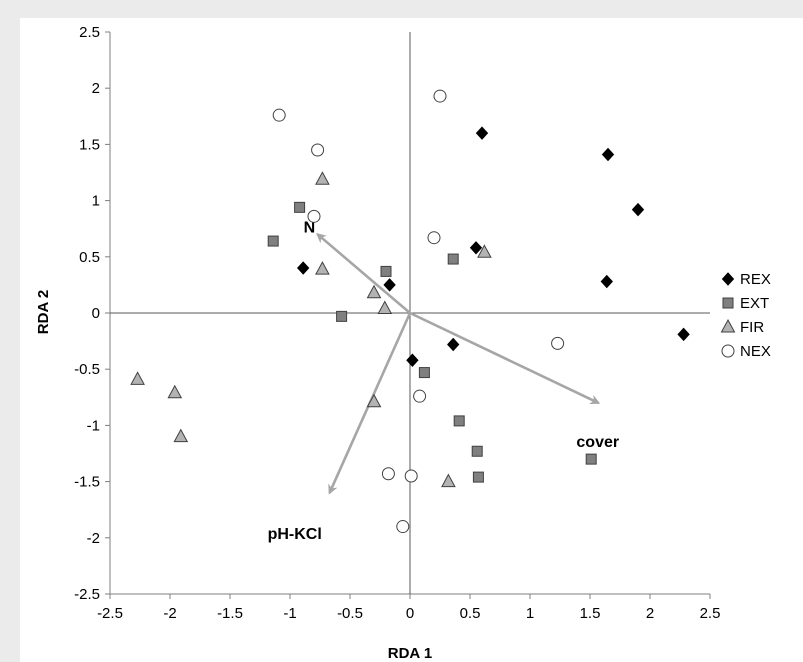 This screenshot has width=803, height=662. Describe the element at coordinates (752, 327) in the screenshot. I see `legend-label-fir: FIR` at that location.